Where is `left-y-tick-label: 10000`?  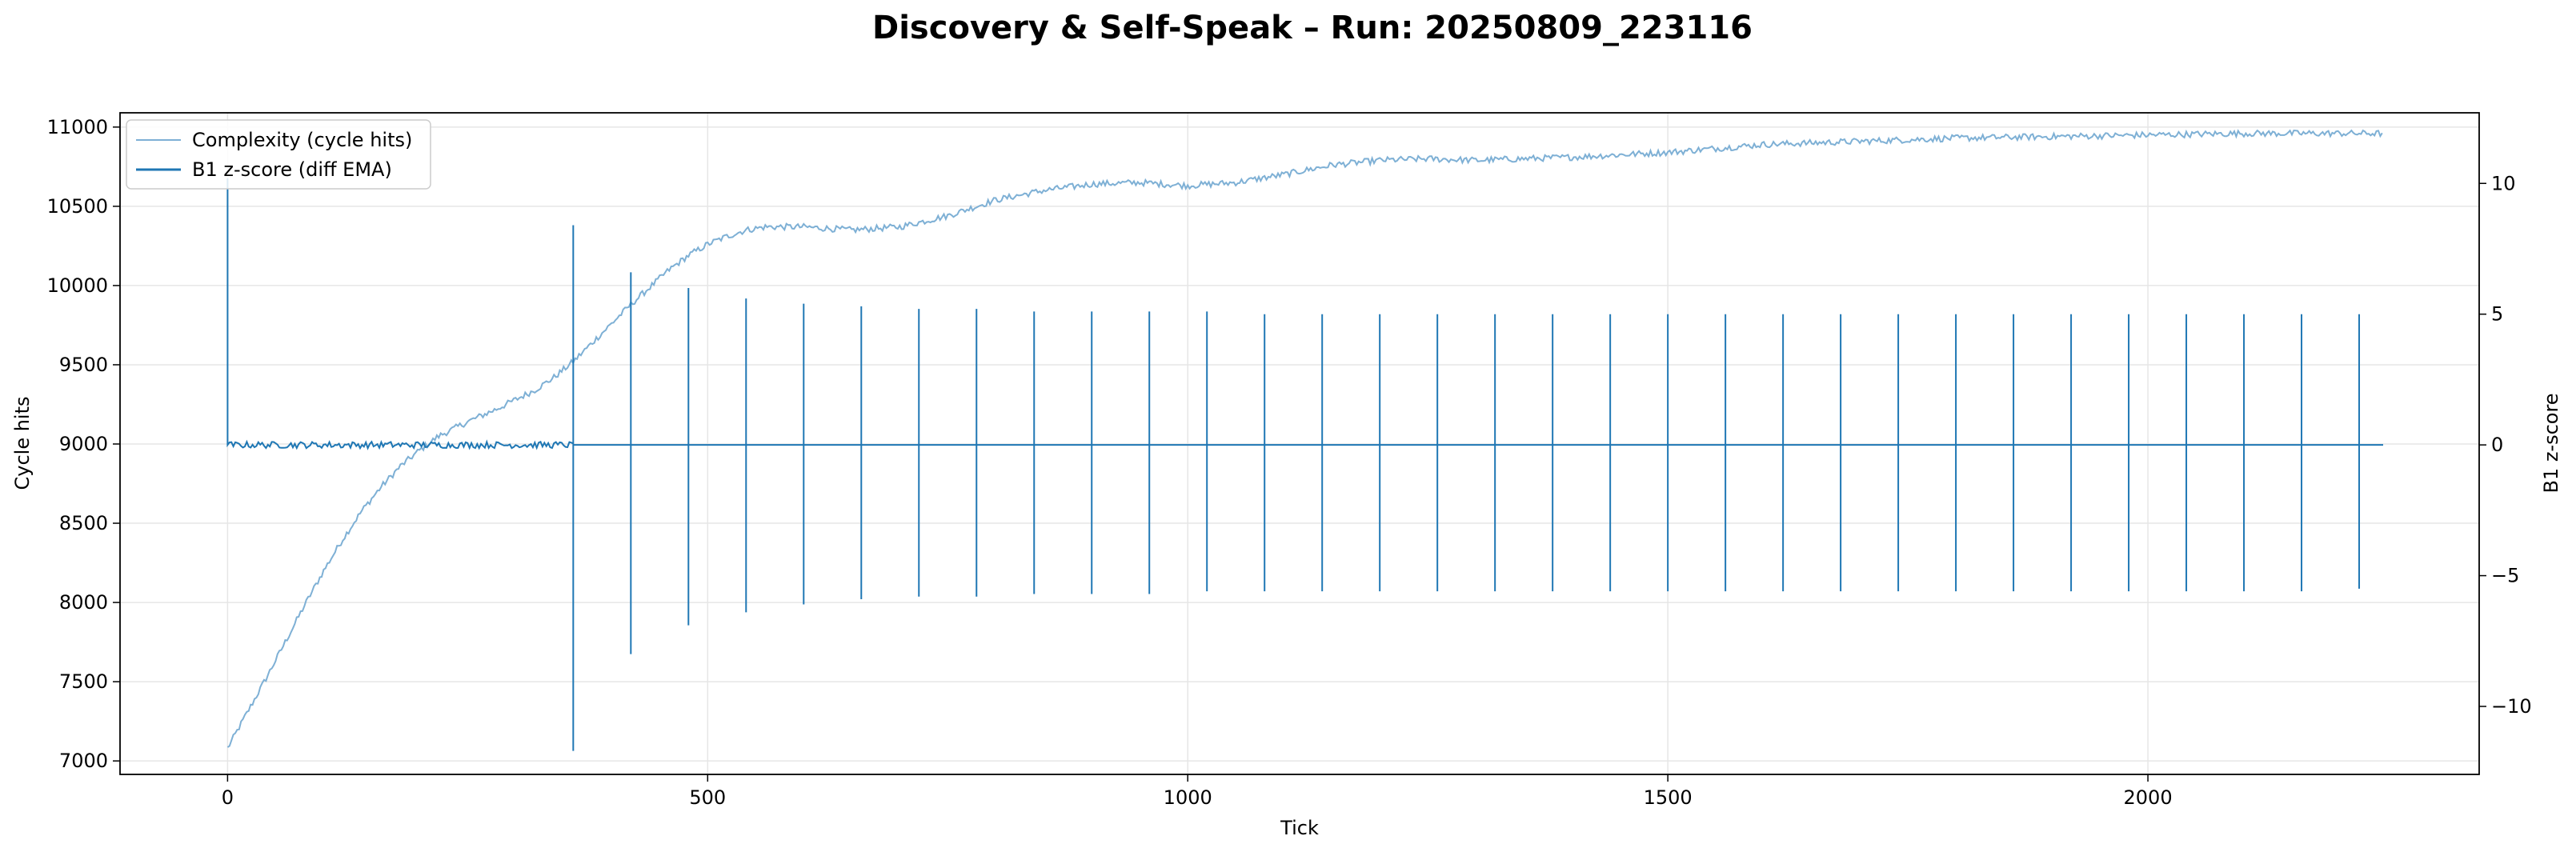 left-y-tick-label: 10000 is located at coordinates (77, 285).